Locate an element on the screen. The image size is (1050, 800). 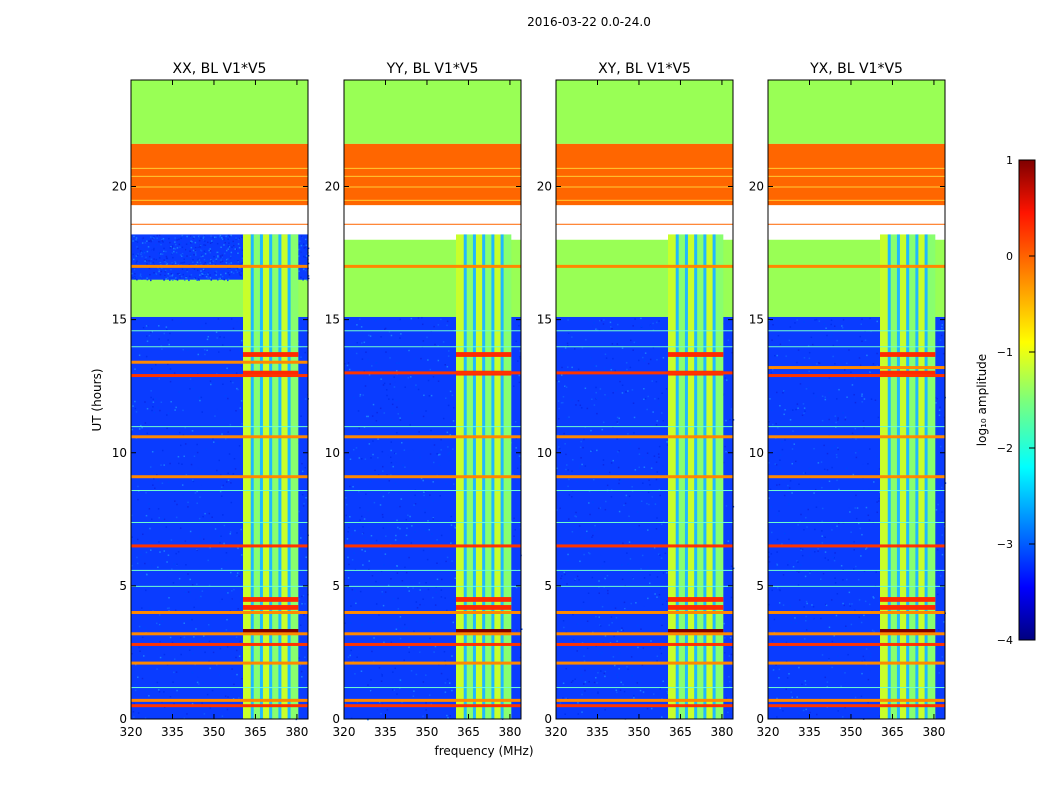
y-tick-label: 10 is located at coordinates (332, 453).